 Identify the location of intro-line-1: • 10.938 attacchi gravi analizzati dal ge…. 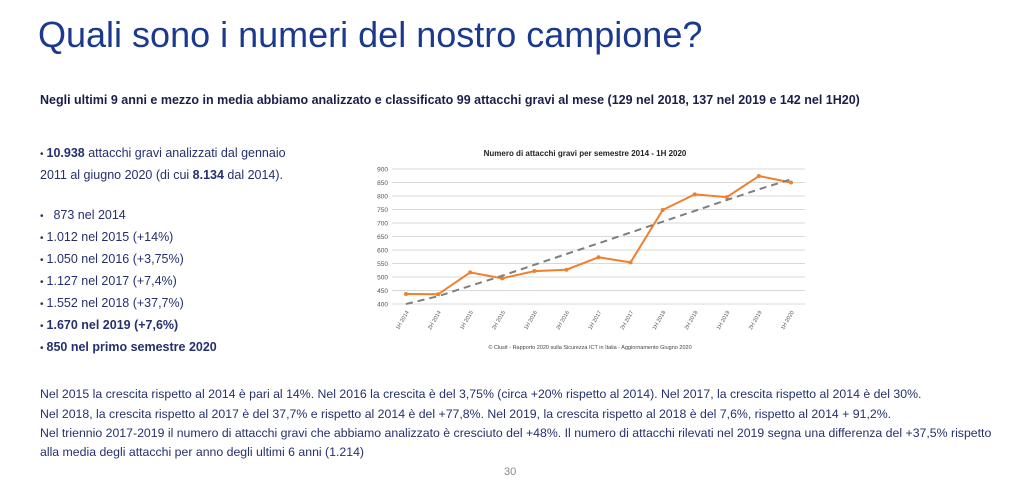
(163, 153).